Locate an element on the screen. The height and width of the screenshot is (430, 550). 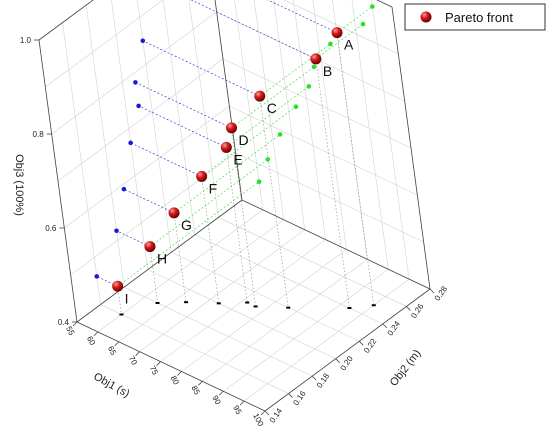
y-tick-label: 0.24 is located at coordinates (394, 328).